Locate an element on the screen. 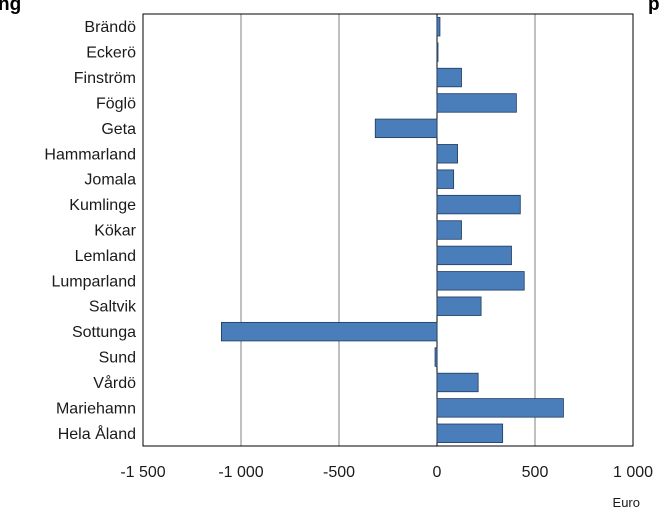 This screenshot has height=515, width=661. unit-label: Euro is located at coordinates (626, 502).